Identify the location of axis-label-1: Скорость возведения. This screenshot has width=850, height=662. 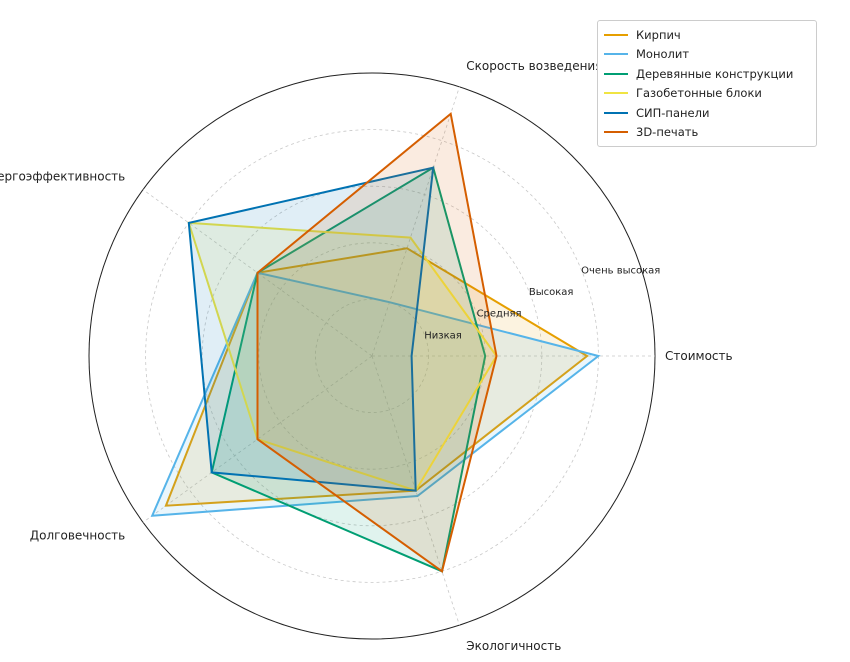
(534, 66).